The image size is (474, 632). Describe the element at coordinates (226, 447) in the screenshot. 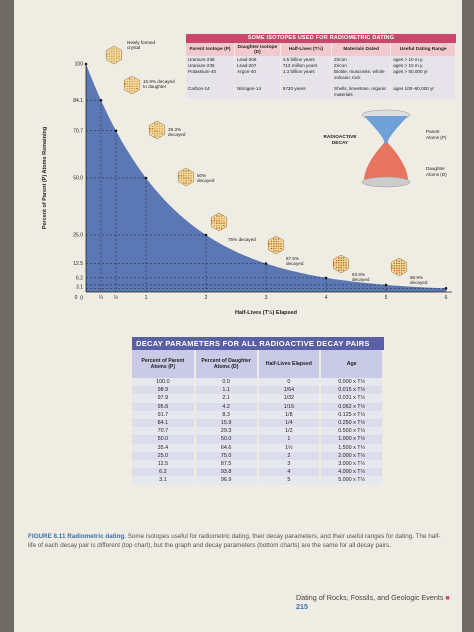

I see `decay-cell-1: 64.6` at that location.